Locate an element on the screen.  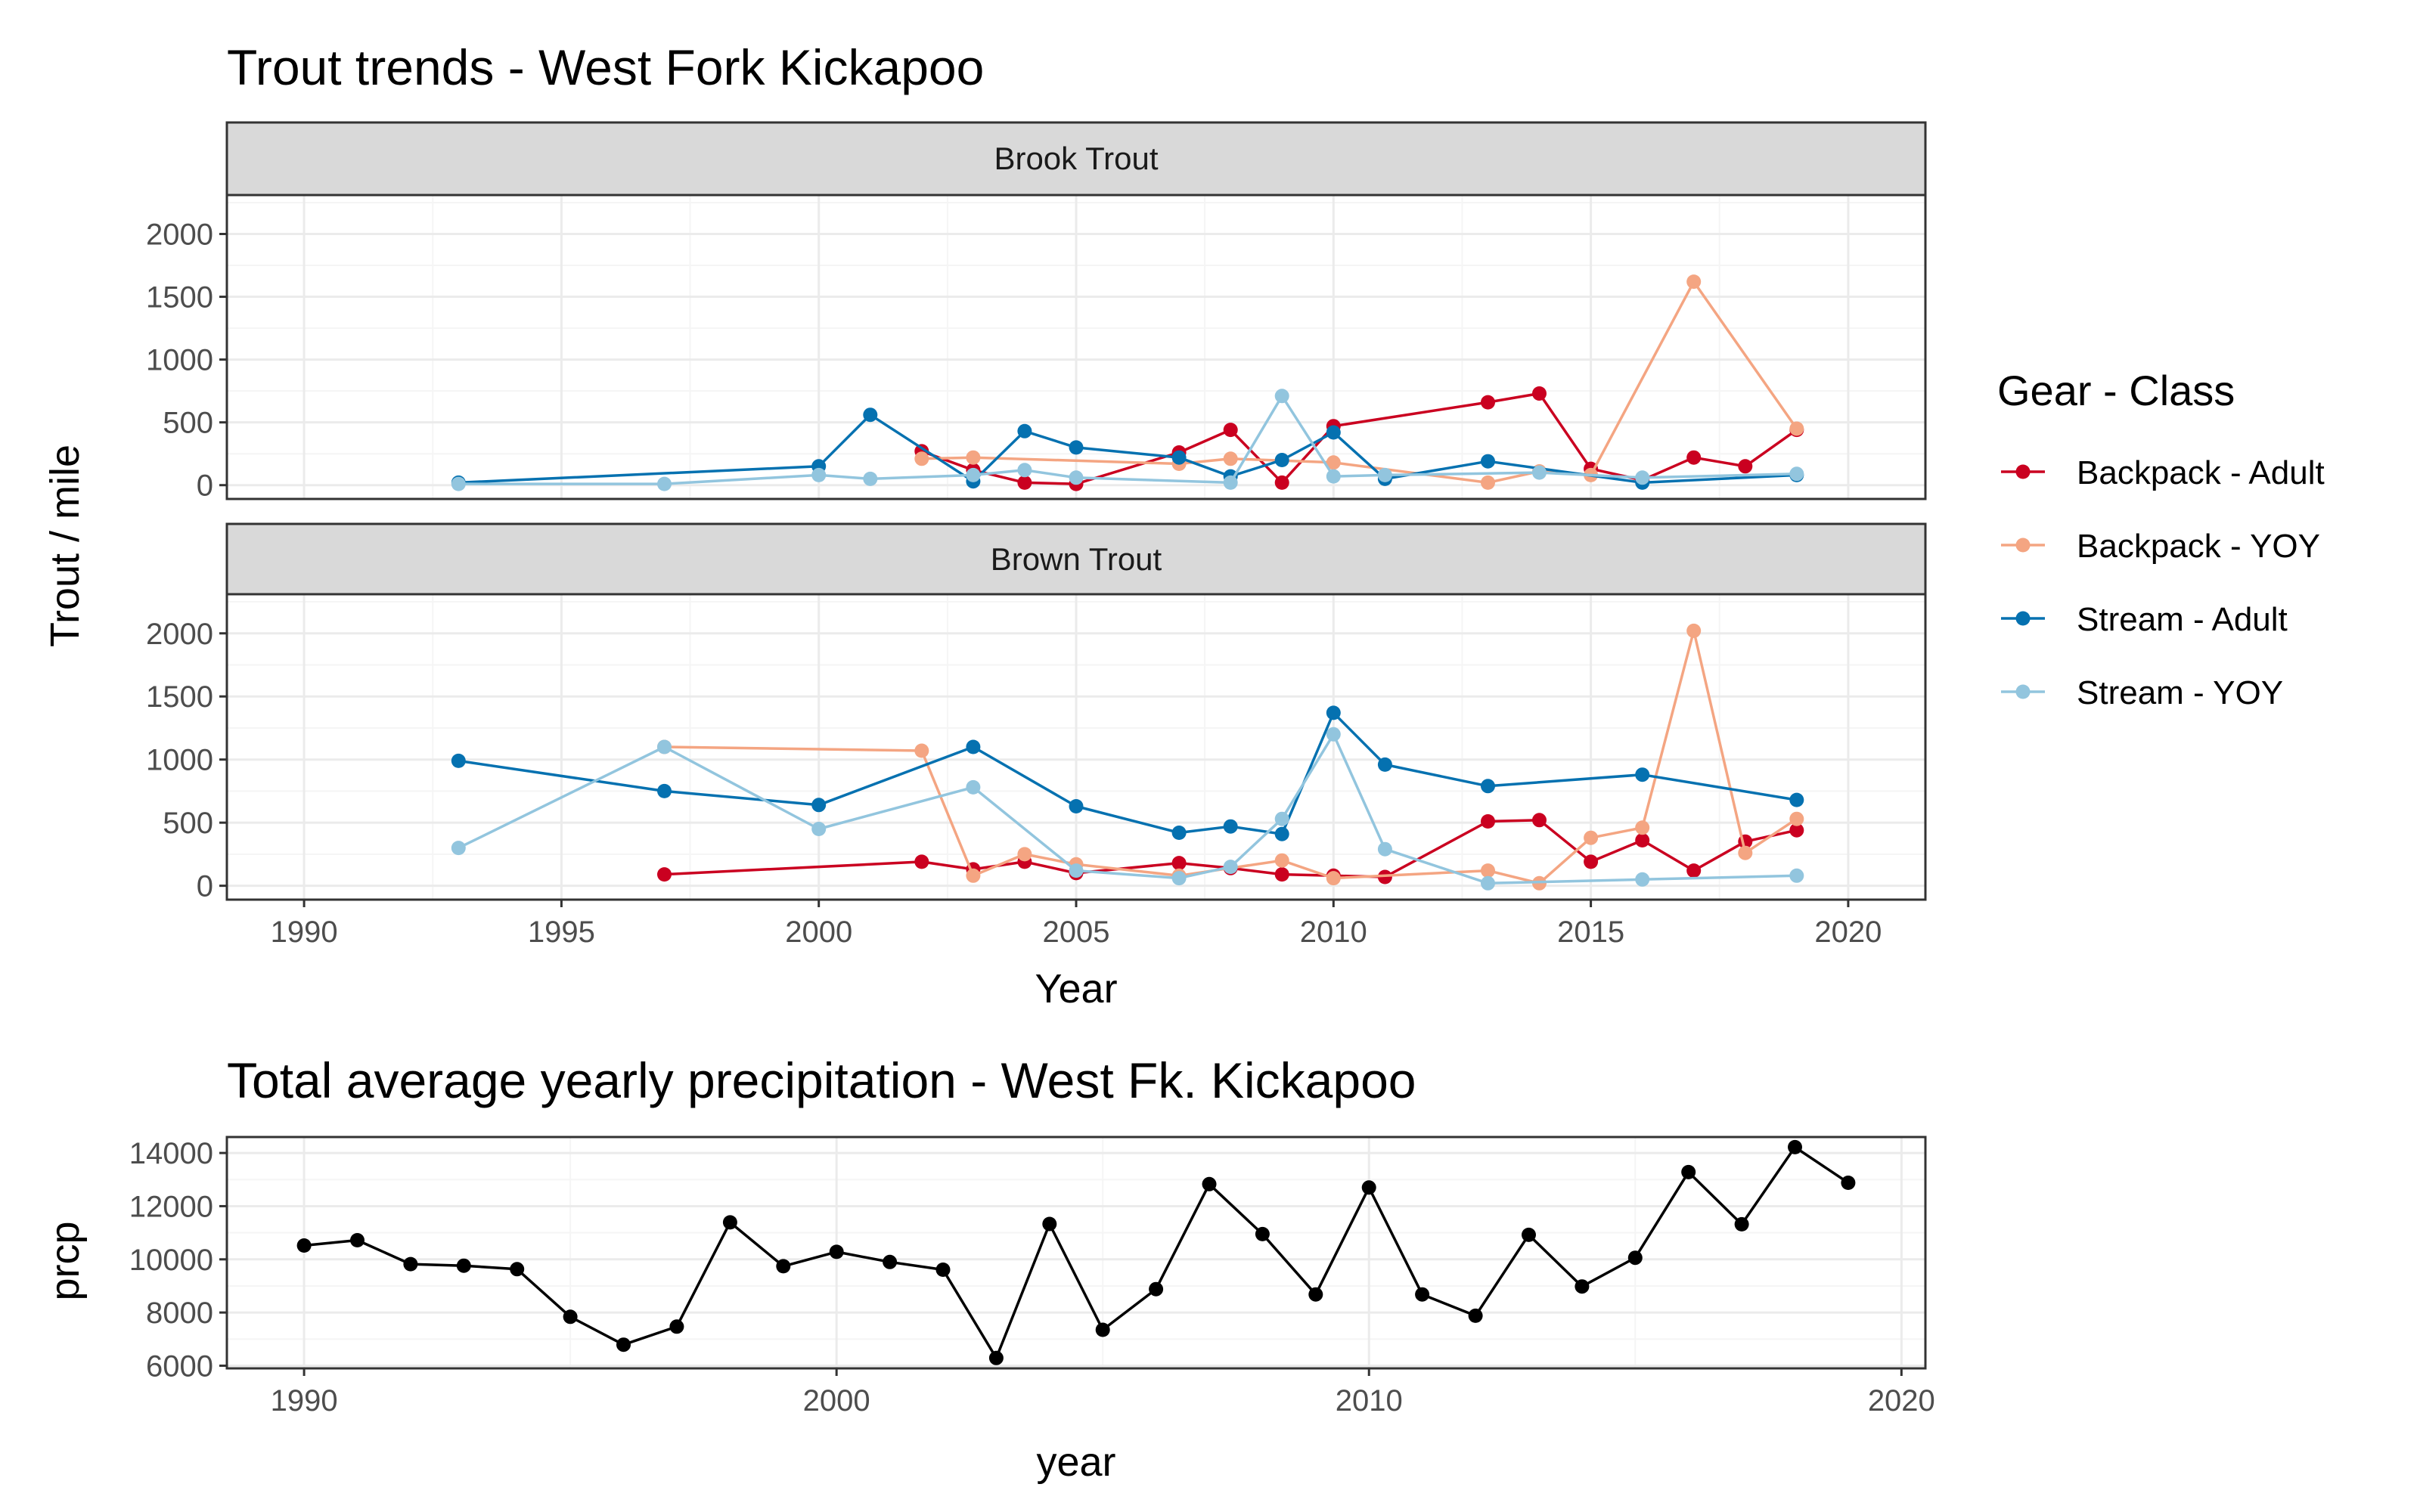
facet-strip-brown-background is located at coordinates (1076, 559).